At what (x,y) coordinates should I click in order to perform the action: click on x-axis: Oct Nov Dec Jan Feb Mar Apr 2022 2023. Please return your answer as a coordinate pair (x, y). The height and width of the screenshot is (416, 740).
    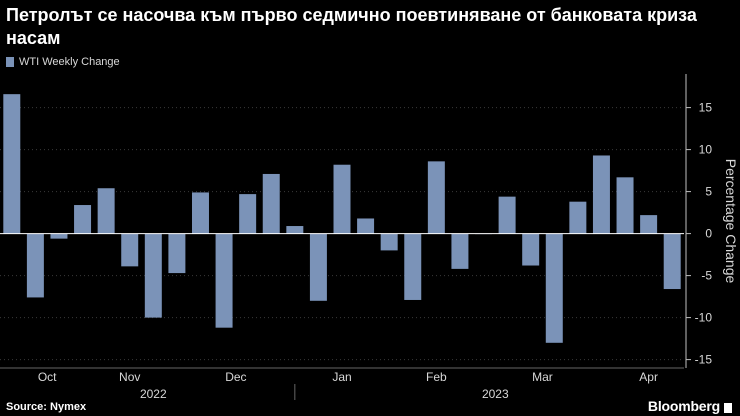
    Looking at the image, I should click on (342, 384).